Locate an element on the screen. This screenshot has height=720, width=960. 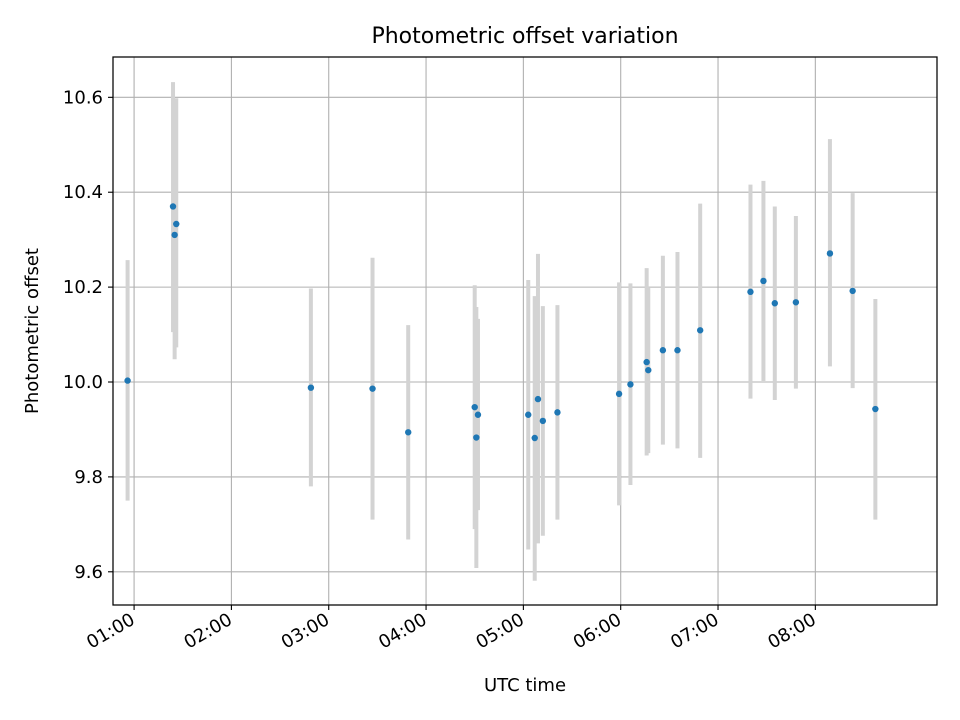
y-tick-label: 9.6 is located at coordinates (88, 572).